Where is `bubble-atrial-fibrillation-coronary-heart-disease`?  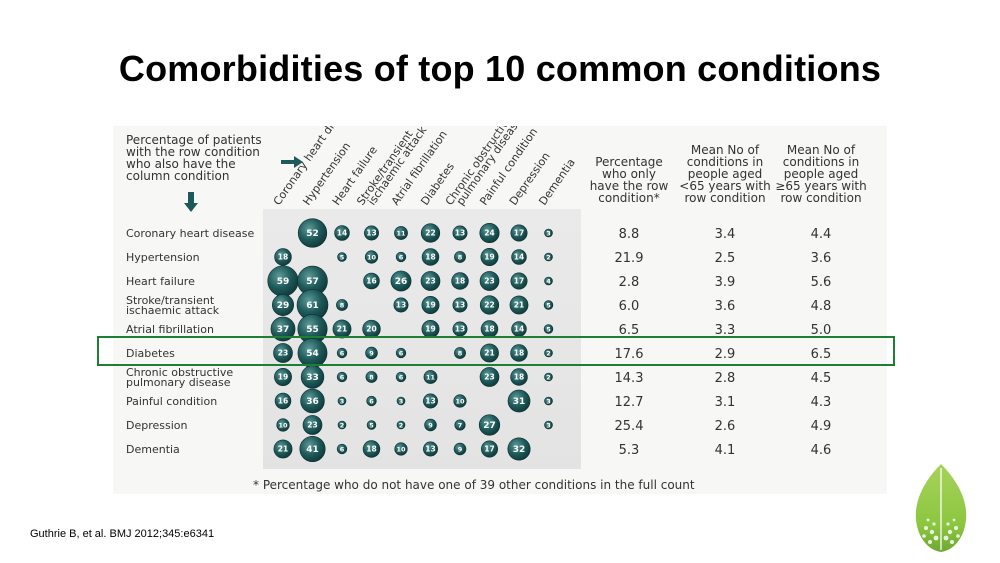
bubble-atrial-fibrillation-coronary-heart-disease is located at coordinates (283, 329).